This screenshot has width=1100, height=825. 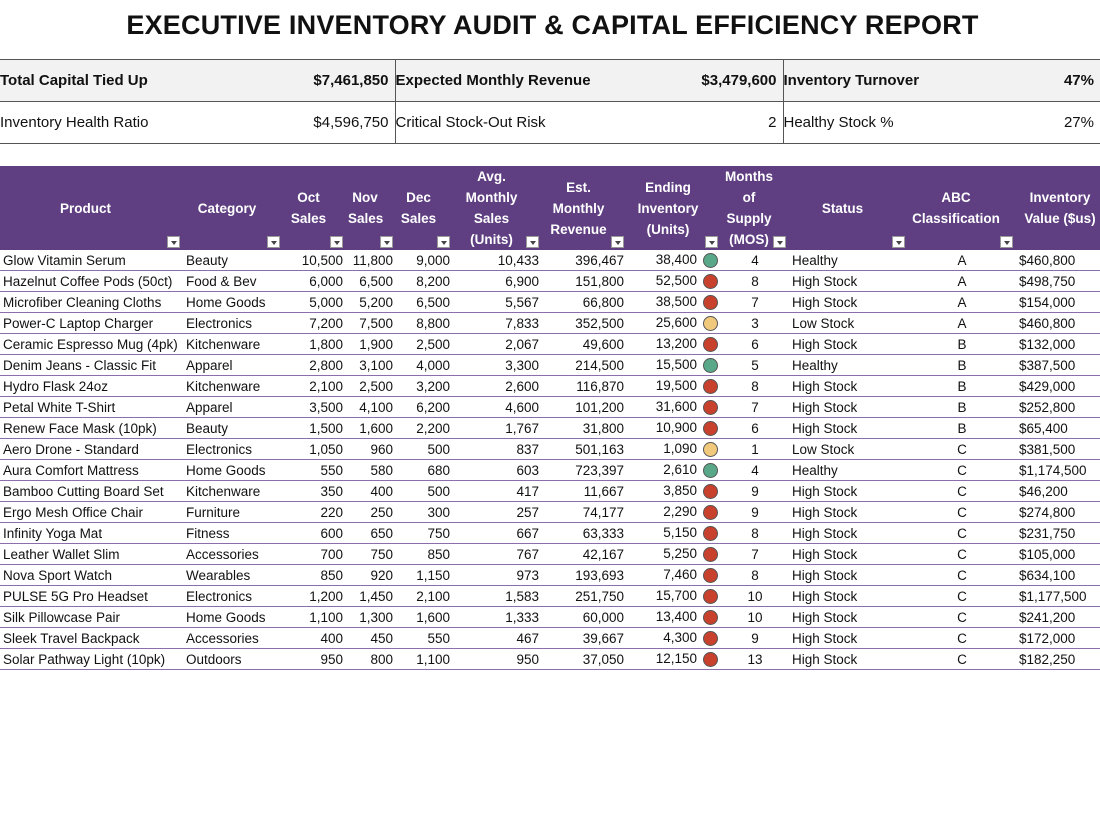 What do you see at coordinates (209, 365) in the screenshot?
I see `cell-text: Apparel` at bounding box center [209, 365].